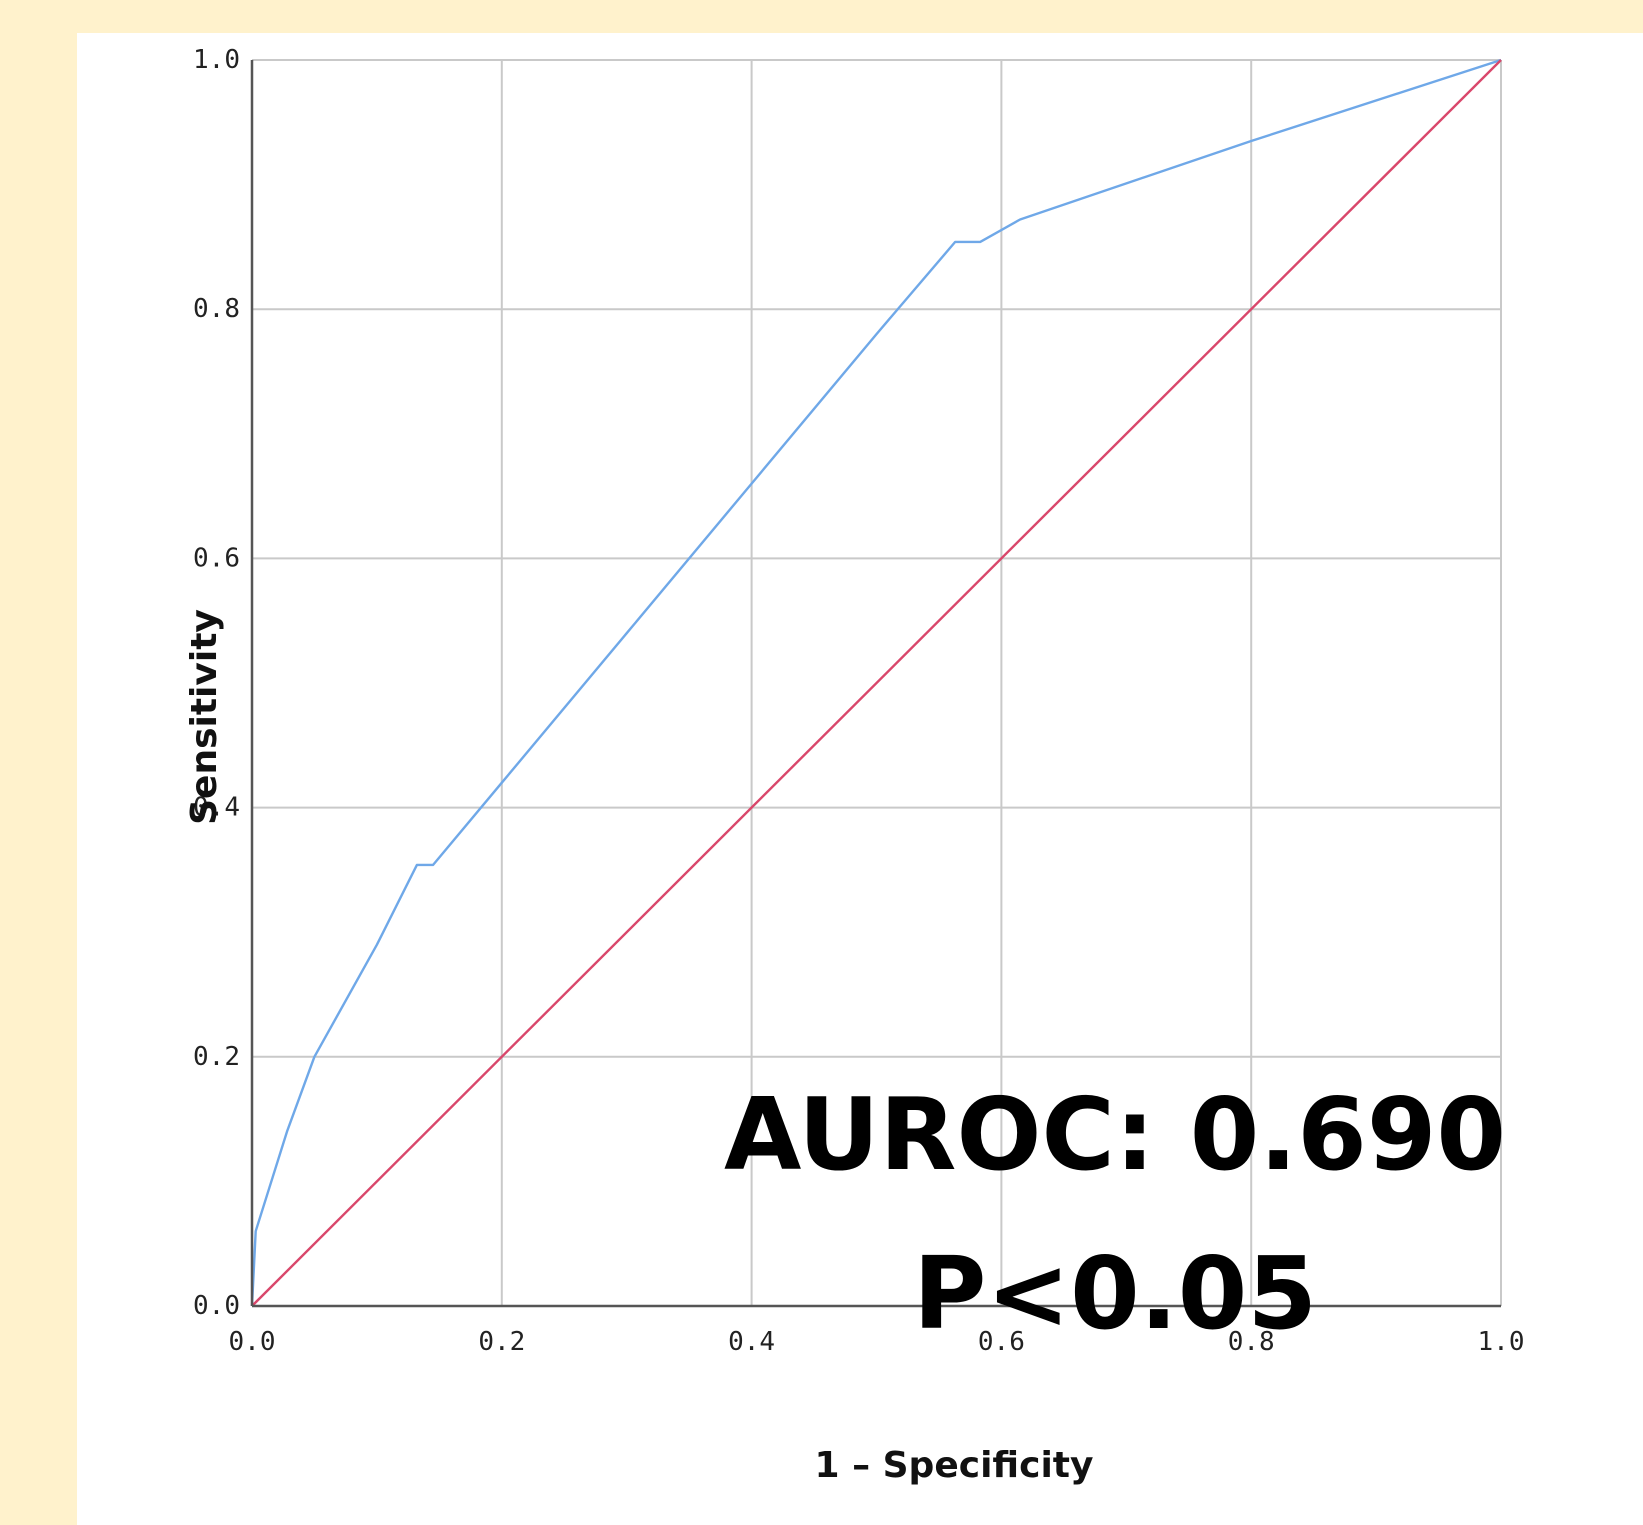 The image size is (1643, 1525). I want to click on annotation-auroc: AUROC: 0.690, so click(1115, 1134).